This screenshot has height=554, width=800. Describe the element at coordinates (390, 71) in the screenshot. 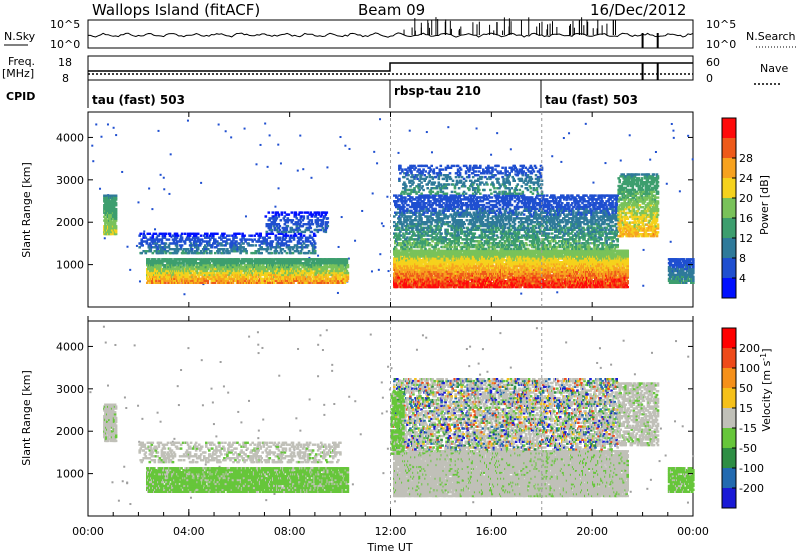

I see `freq-trace` at that location.